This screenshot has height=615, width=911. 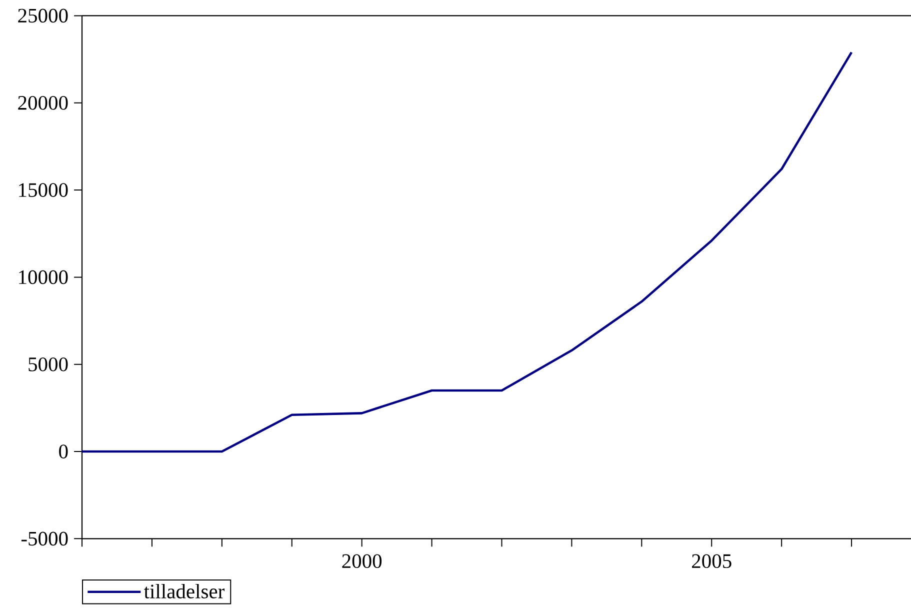 What do you see at coordinates (48, 364) in the screenshot?
I see `y-tick-label: 5000` at bounding box center [48, 364].